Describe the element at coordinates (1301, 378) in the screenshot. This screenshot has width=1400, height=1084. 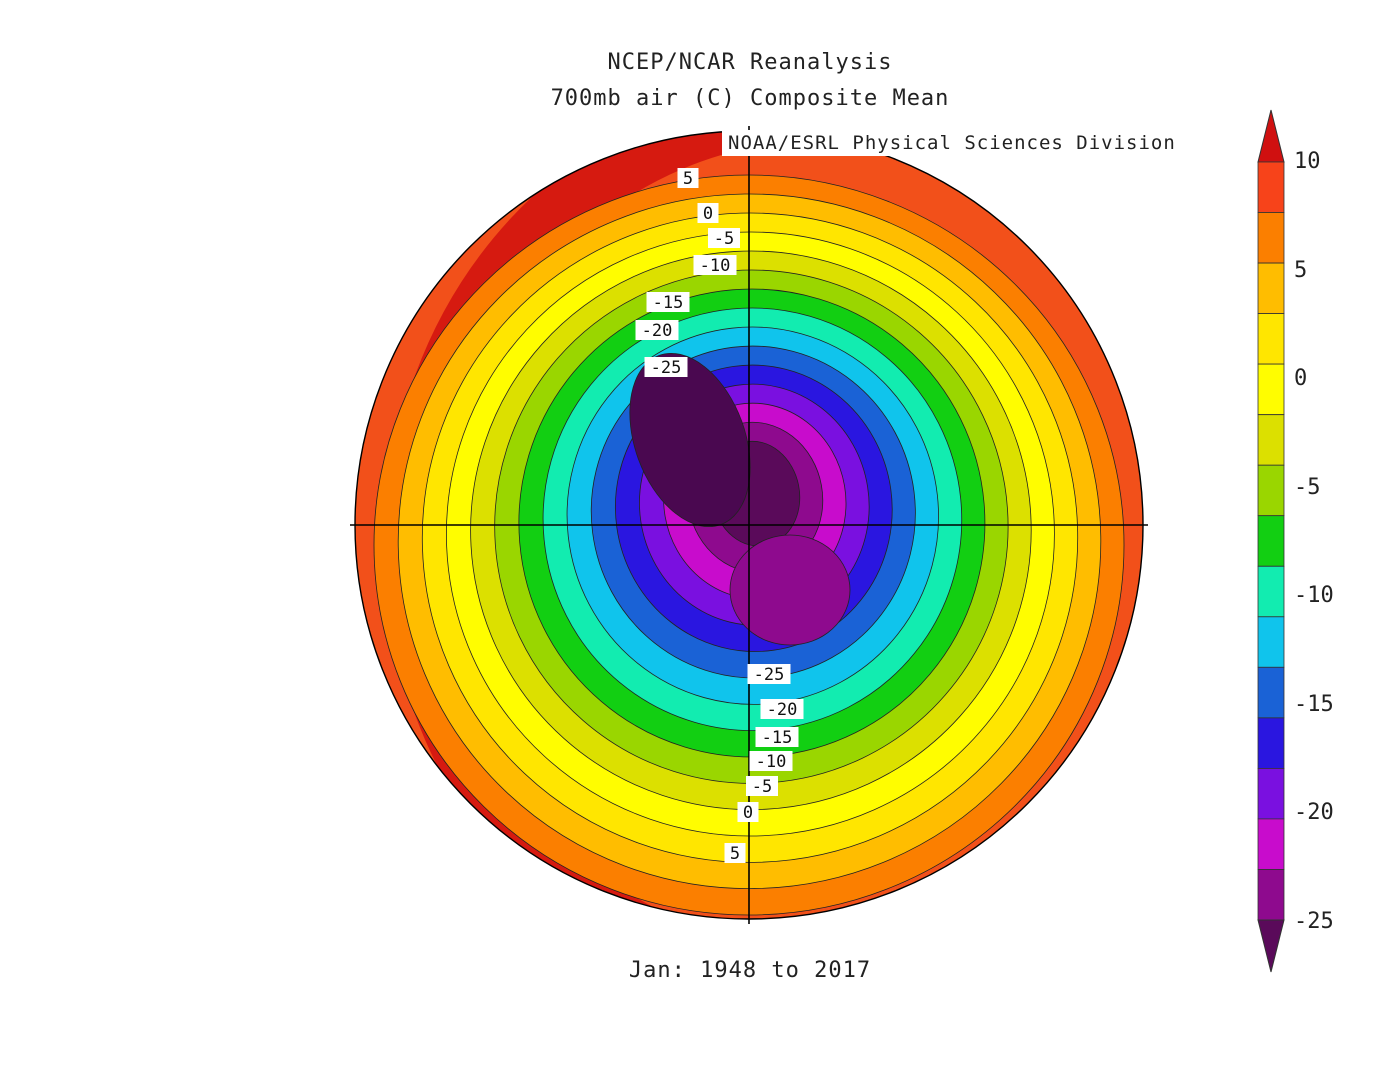
I see `colorbar-tick-label: 0` at that location.